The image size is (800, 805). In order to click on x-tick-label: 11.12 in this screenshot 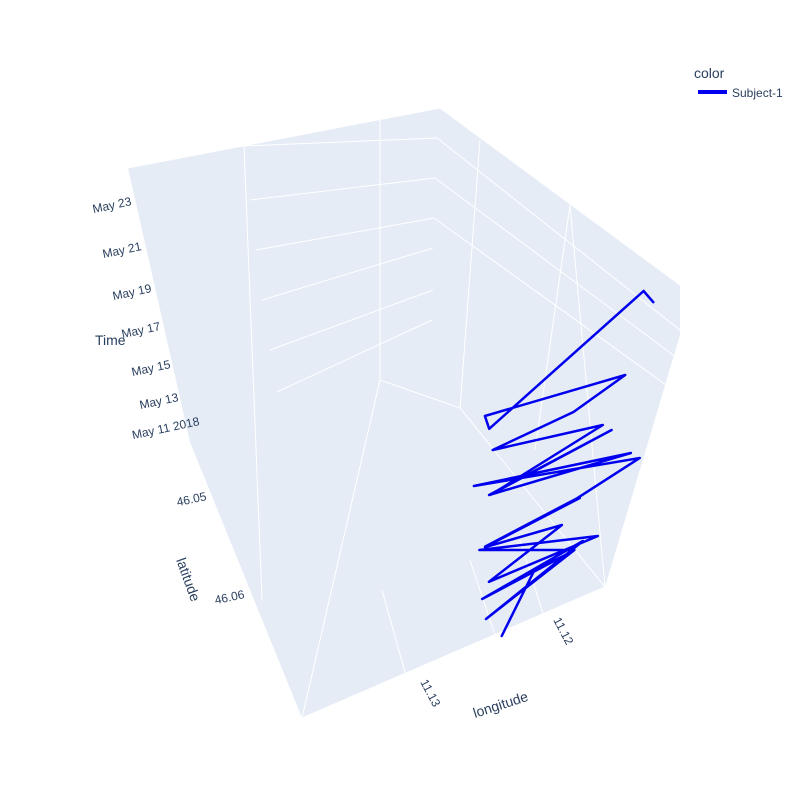, I will do `click(563, 631)`.